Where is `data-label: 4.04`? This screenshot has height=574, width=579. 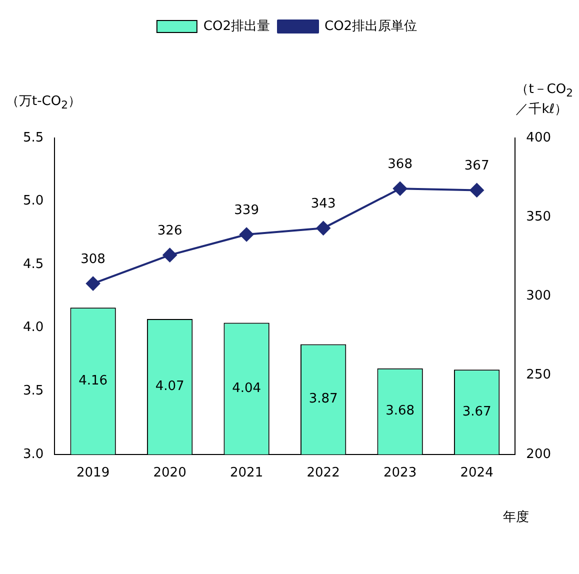 data-label: 4.04 is located at coordinates (247, 388).